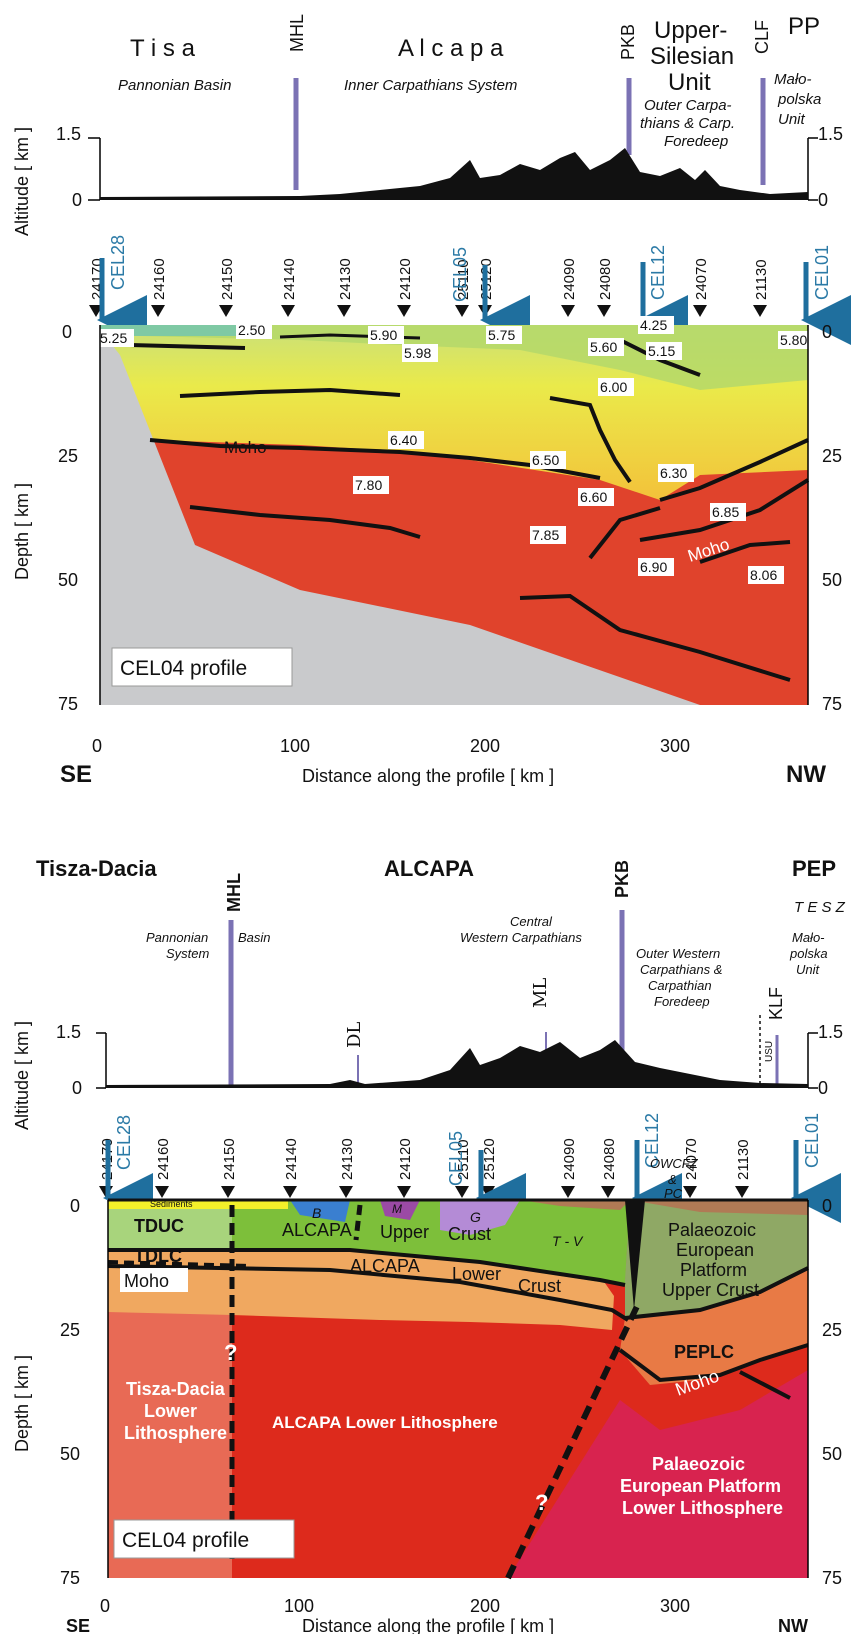 The height and width of the screenshot is (1634, 867). I want to click on bot-lbl-g: G, so click(475, 1217).